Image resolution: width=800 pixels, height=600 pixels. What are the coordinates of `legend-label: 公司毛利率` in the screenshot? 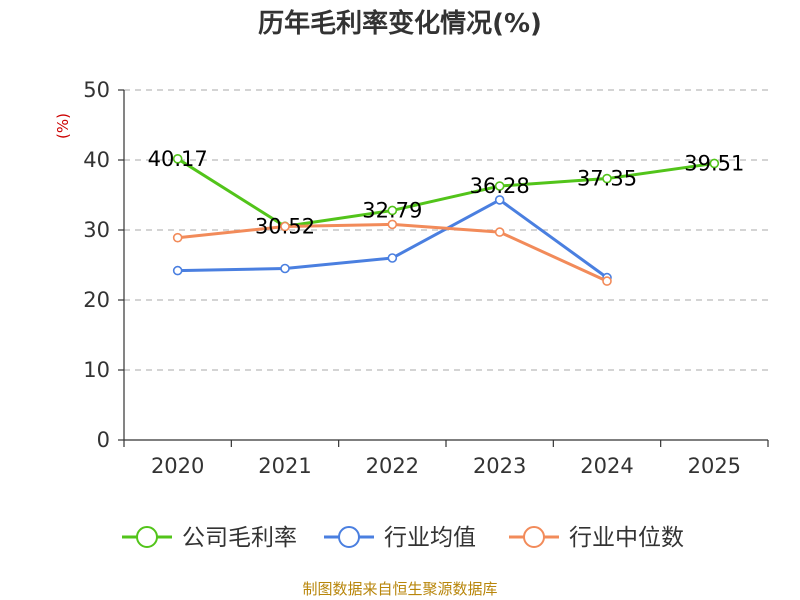 It's located at (239, 538).